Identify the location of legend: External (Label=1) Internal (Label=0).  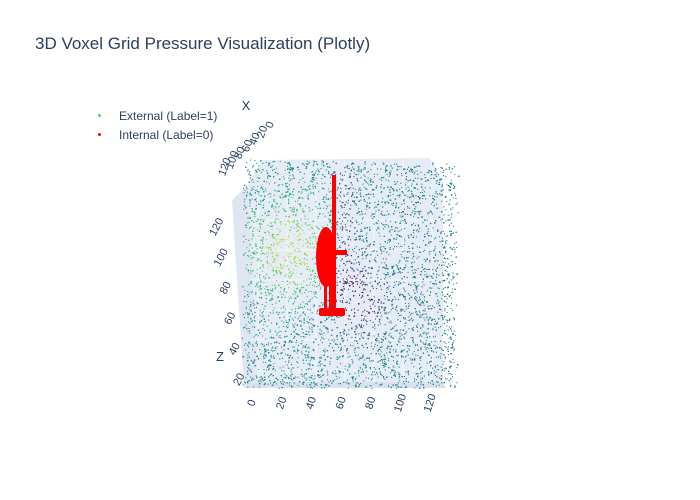
(154, 125).